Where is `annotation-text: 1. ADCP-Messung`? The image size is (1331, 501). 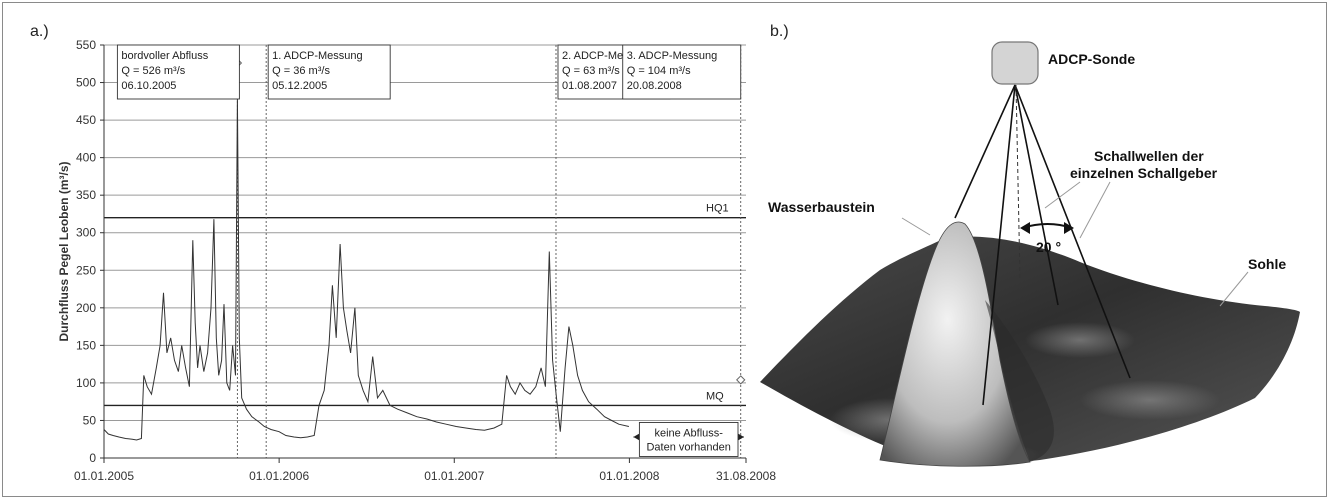 annotation-text: 1. ADCP-Messung is located at coordinates (317, 56).